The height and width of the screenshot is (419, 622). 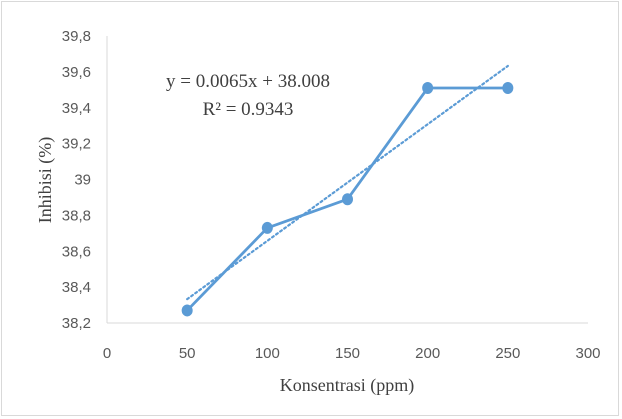 I want to click on x-tick-label: 0, so click(x=107, y=353).